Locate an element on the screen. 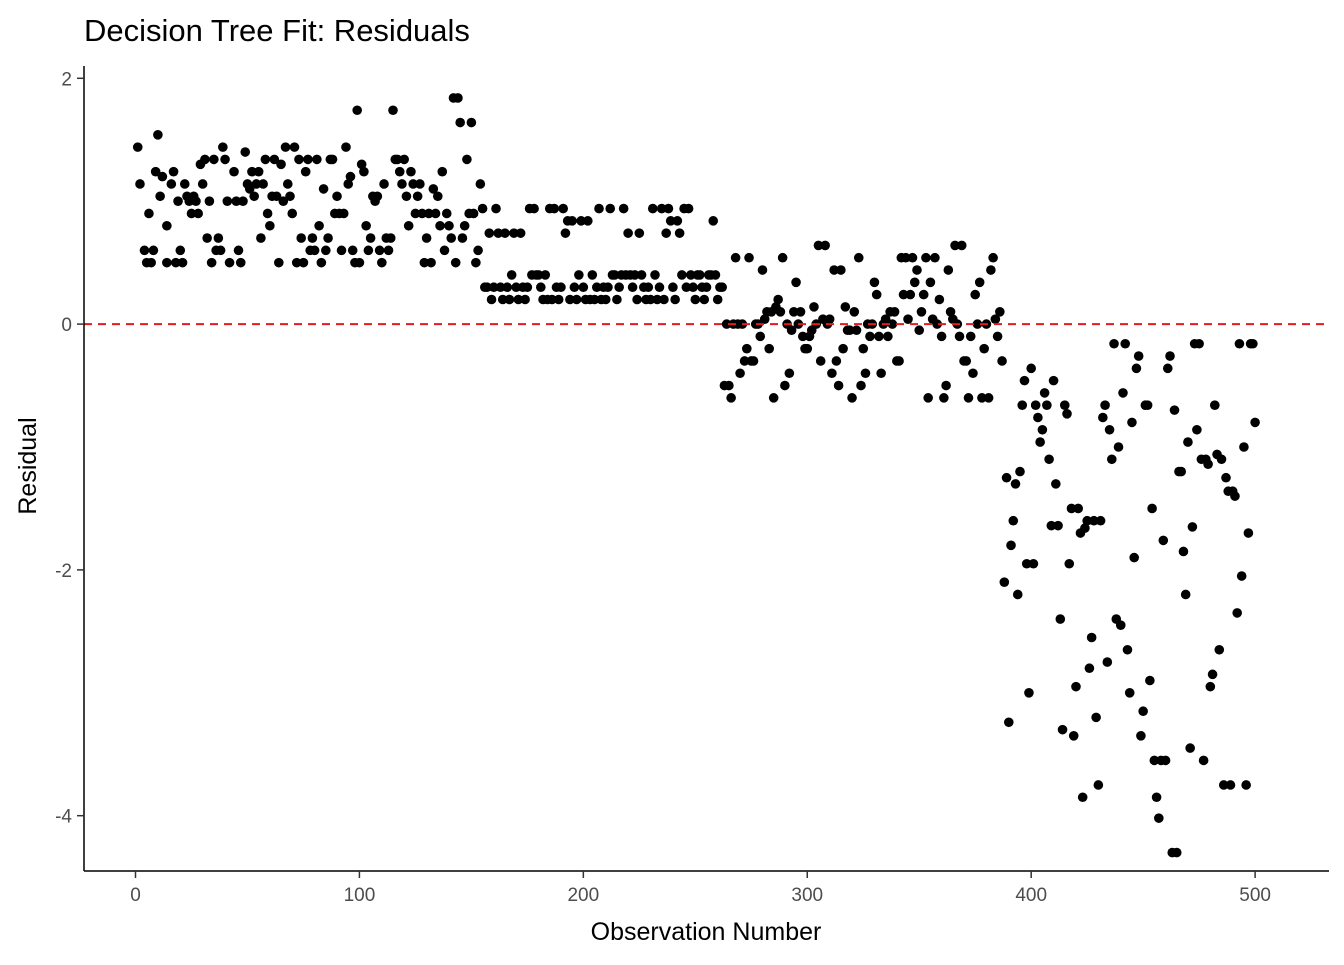  x-tick-label: 500 is located at coordinates (1255, 895).